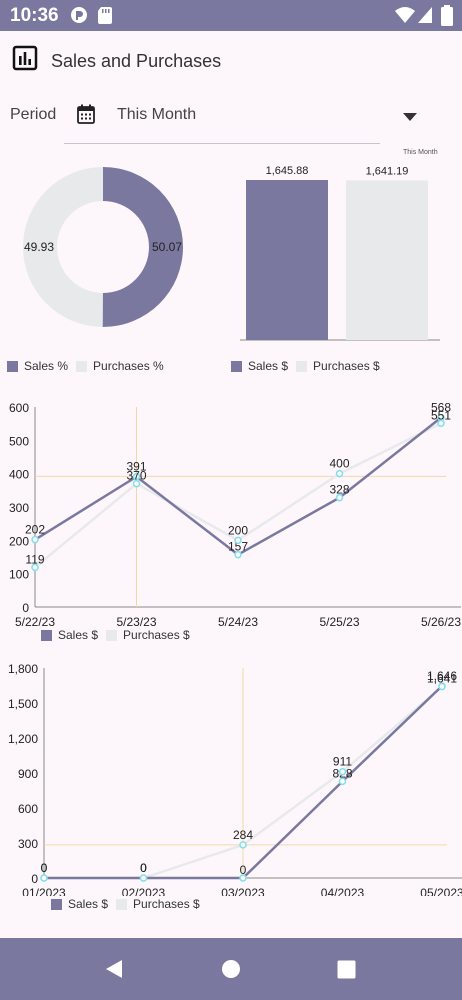  Describe the element at coordinates (136, 61) in the screenshot. I see `page-title: Sales and Purchases` at that location.